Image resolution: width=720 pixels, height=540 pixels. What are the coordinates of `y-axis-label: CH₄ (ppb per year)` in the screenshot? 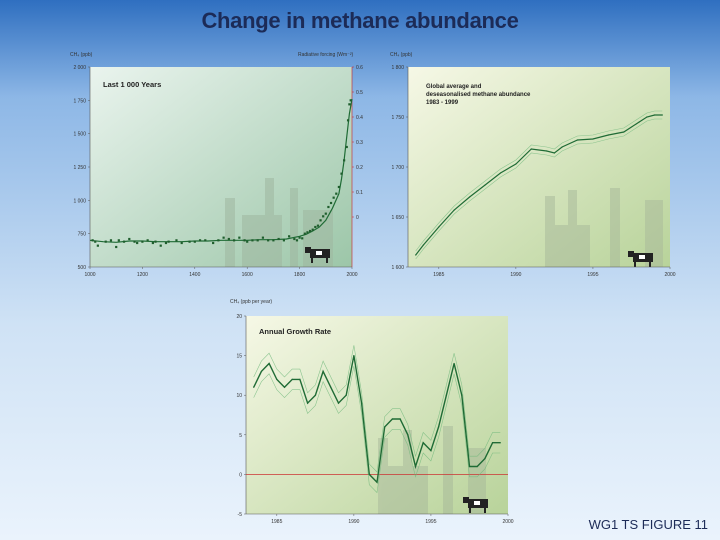 It's located at (251, 302).